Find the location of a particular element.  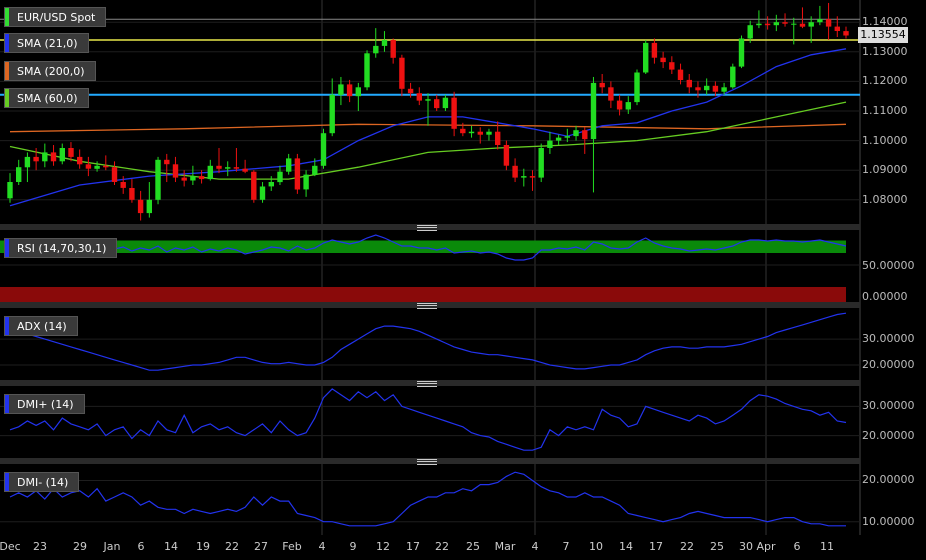

legend-label: SMA (200,0) is located at coordinates (51, 71).